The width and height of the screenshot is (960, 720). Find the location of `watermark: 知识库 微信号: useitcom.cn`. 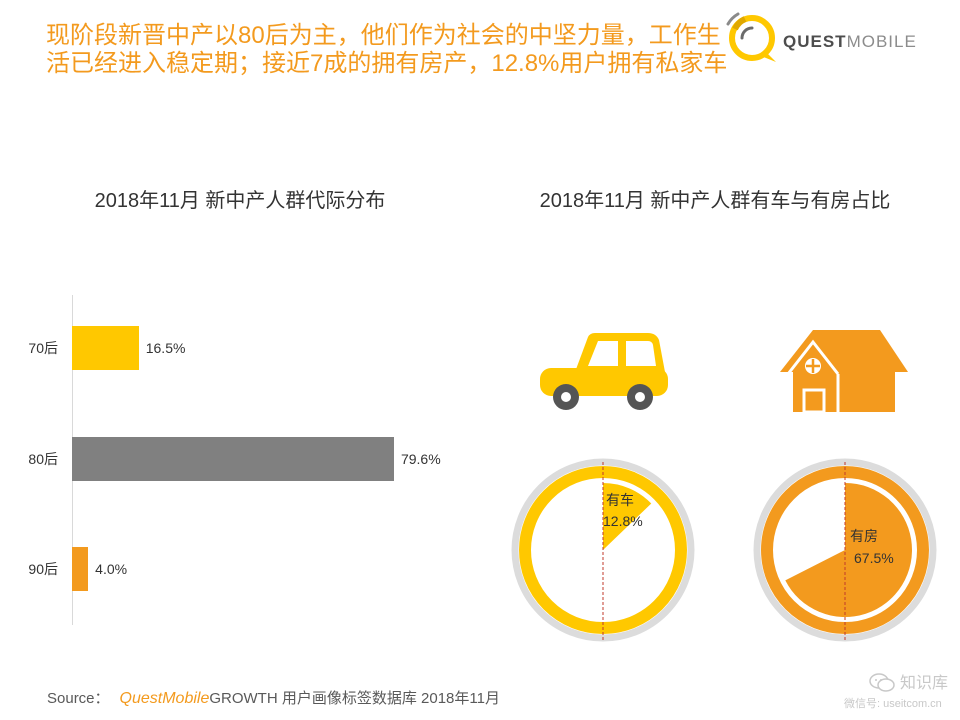

watermark: 知识库 微信号: useitcom.cn is located at coordinates (900, 692).